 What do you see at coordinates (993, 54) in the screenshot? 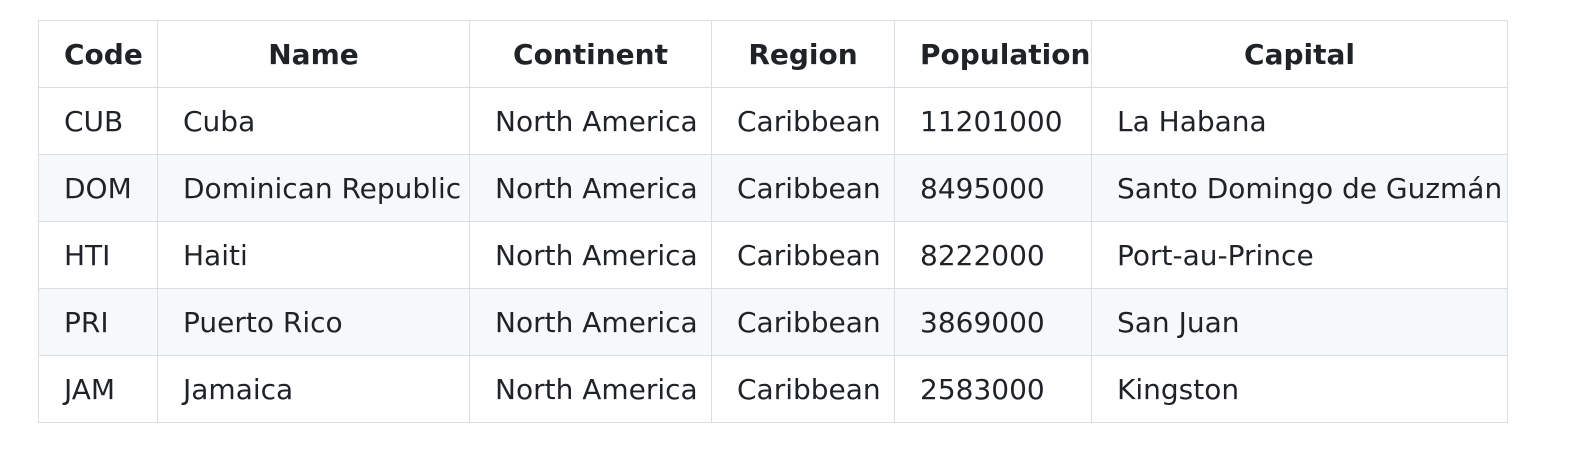
I see `header-population: Population` at bounding box center [993, 54].